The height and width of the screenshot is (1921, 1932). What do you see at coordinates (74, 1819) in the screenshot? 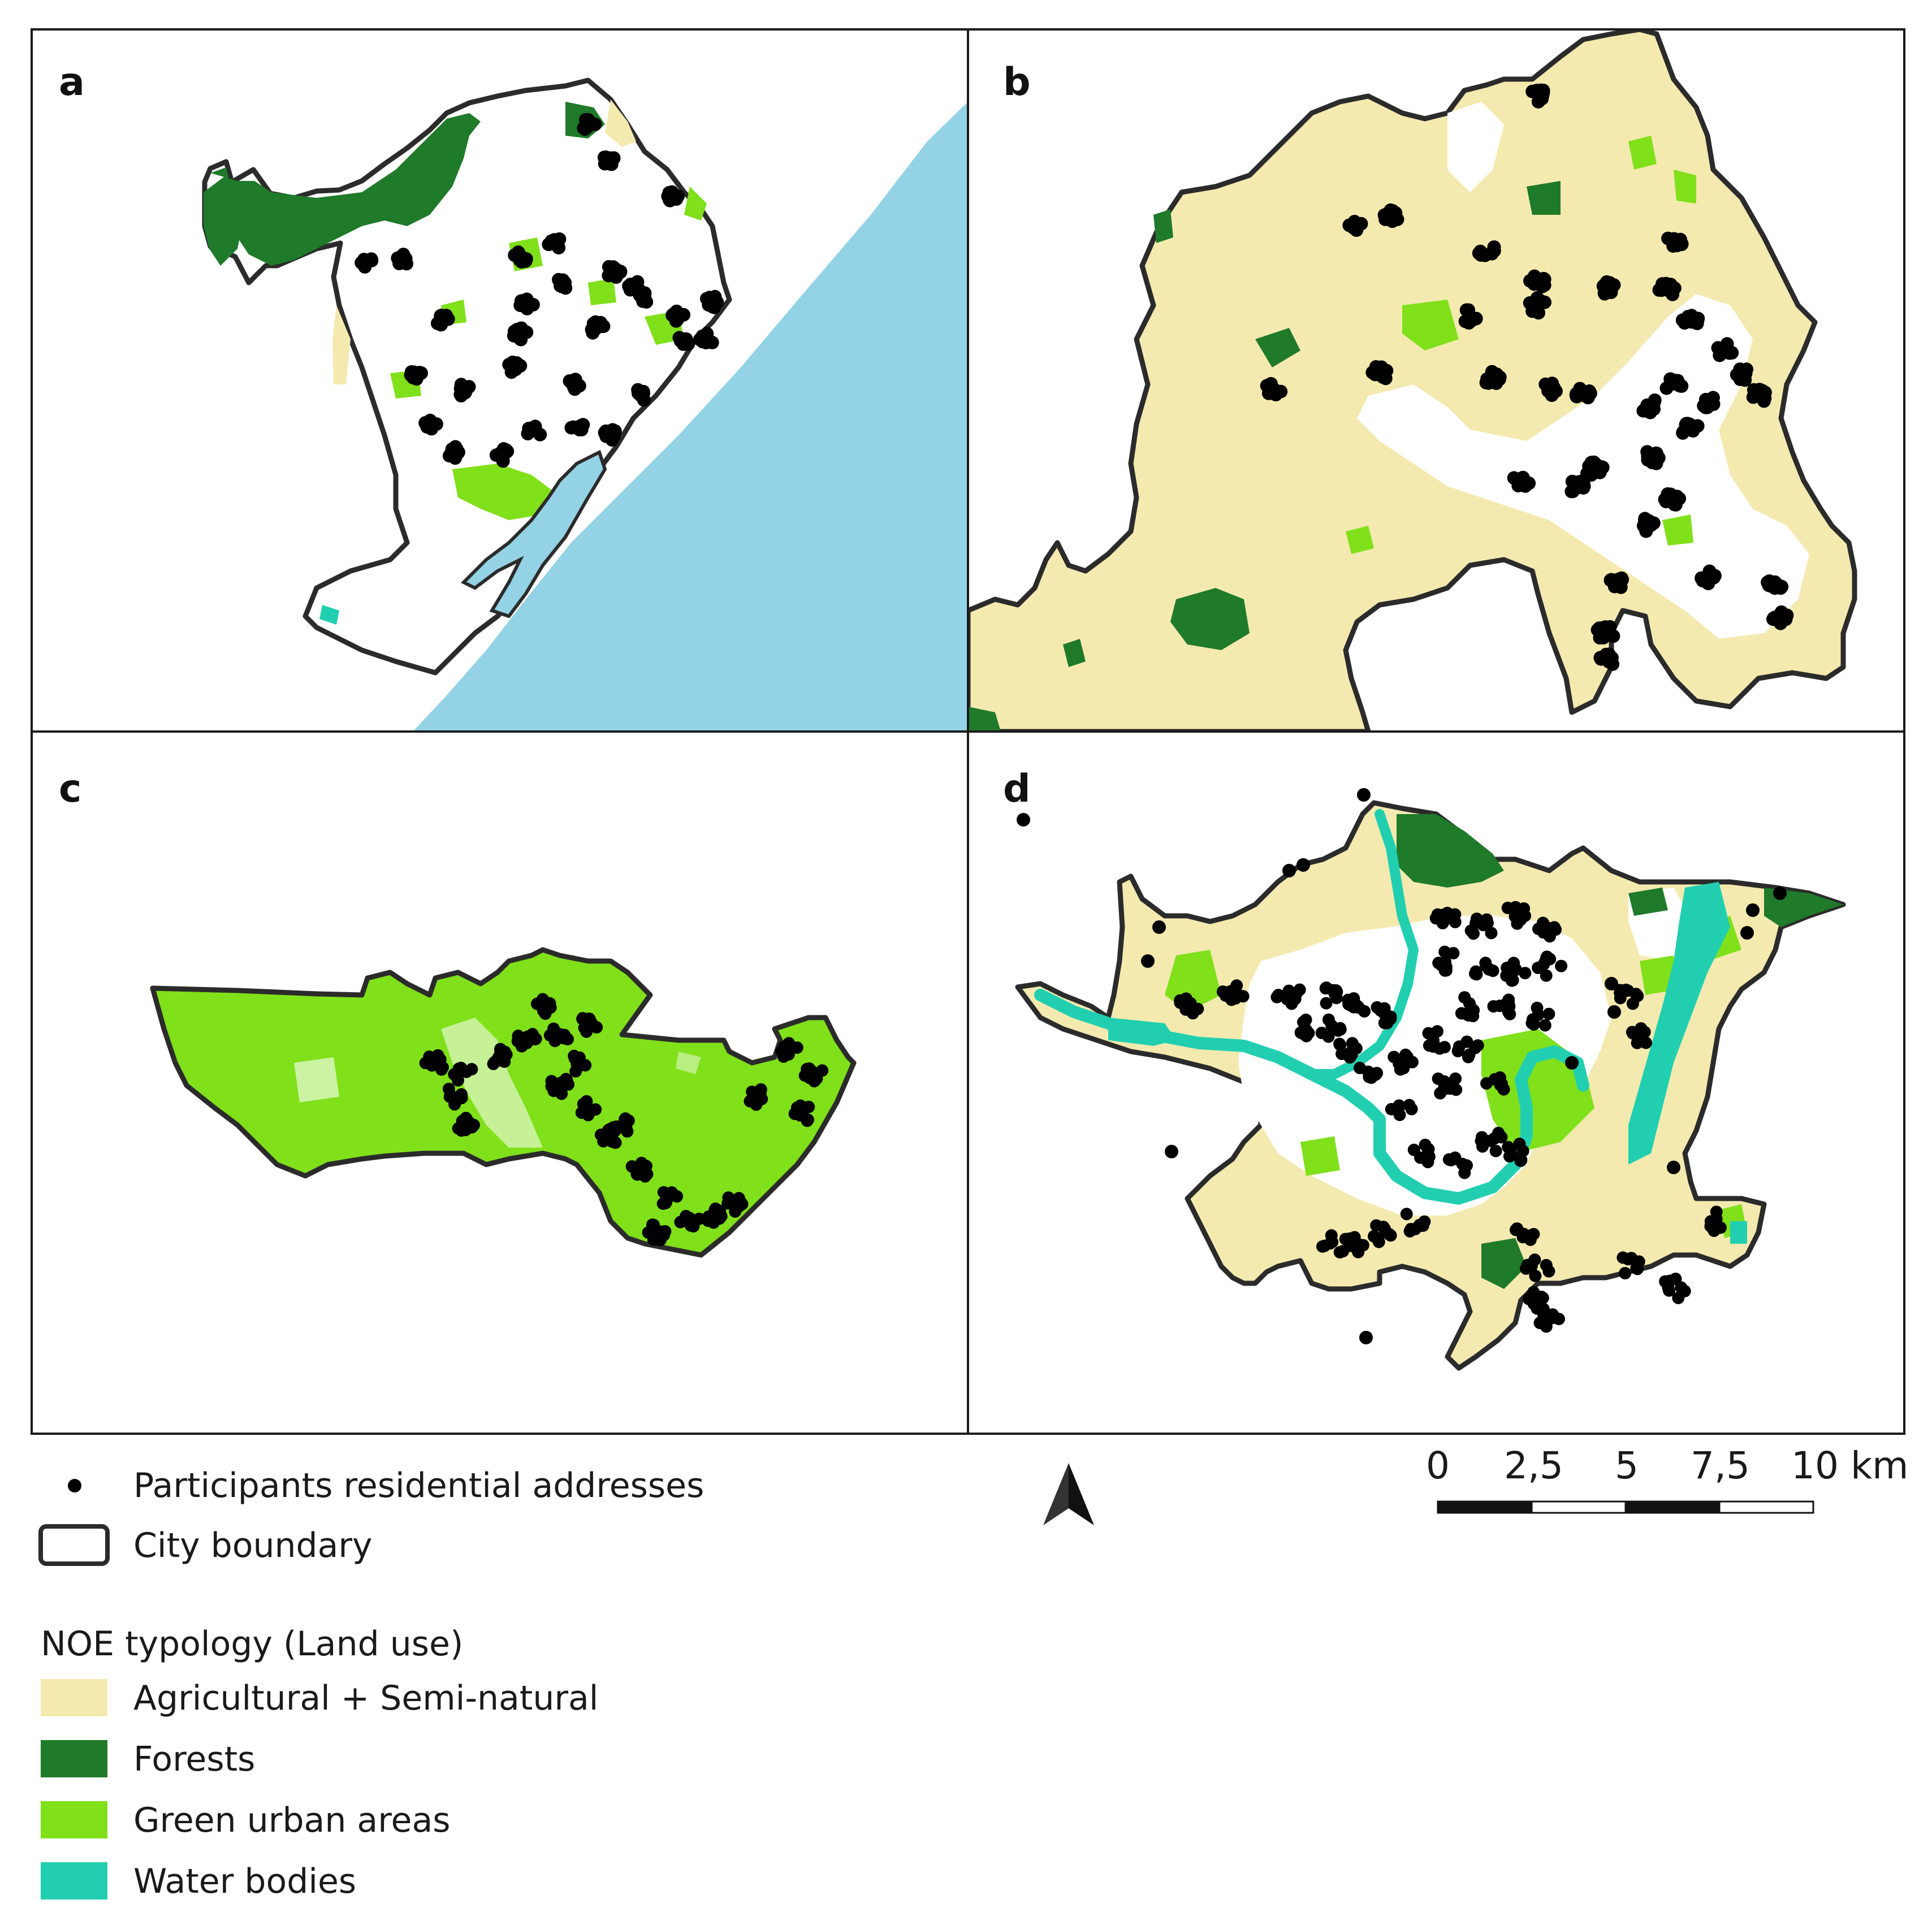
I see `legend-swatch-green-urban` at bounding box center [74, 1819].